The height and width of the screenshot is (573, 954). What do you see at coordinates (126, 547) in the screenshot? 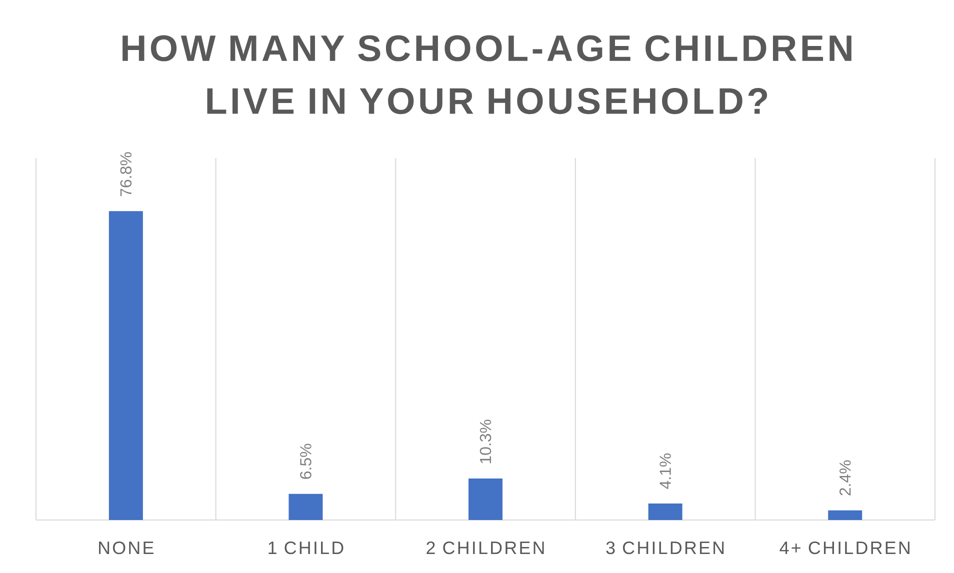
I see `x-tick-label: NONE` at bounding box center [126, 547].